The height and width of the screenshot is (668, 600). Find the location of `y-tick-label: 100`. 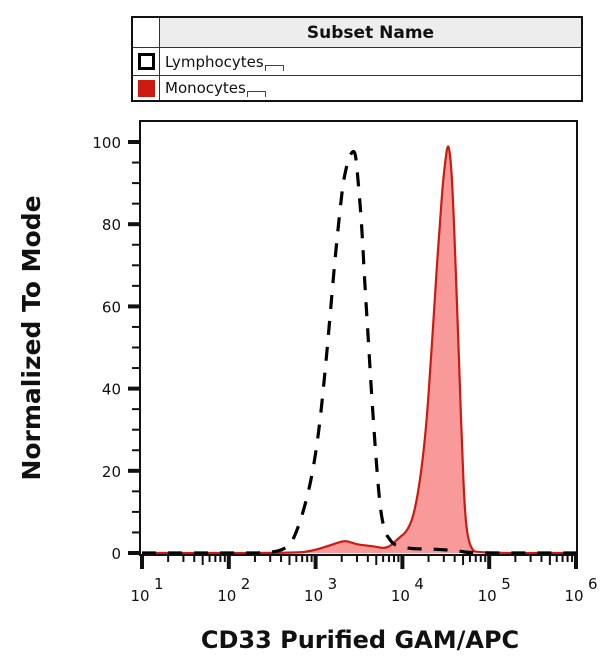

y-tick-label: 100 is located at coordinates (106, 143).